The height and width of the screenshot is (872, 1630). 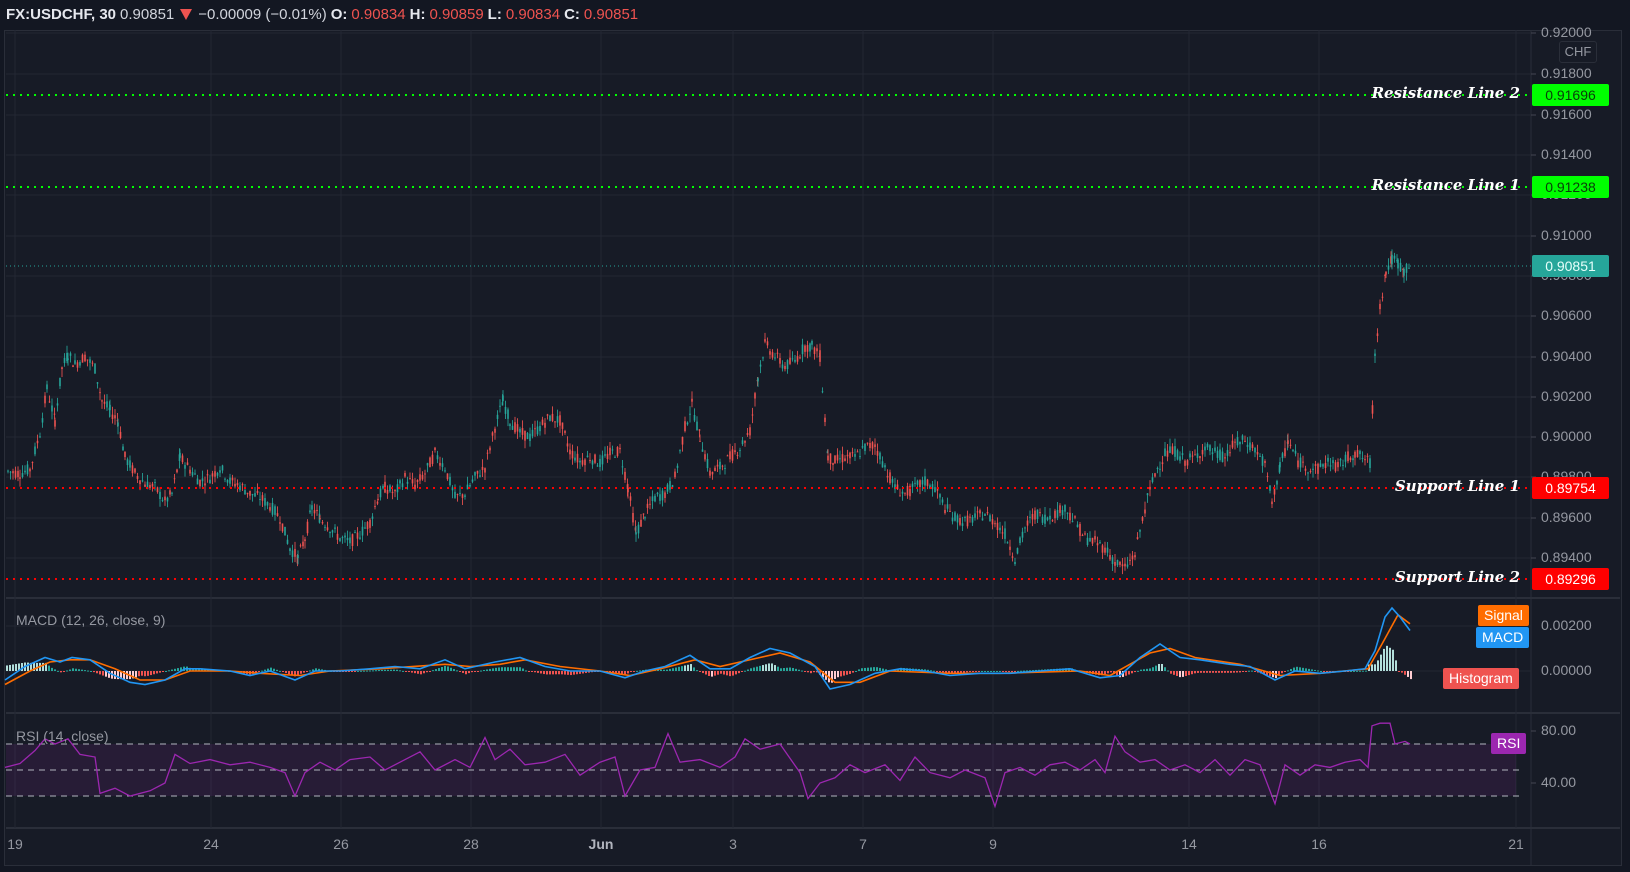 What do you see at coordinates (456, 14) in the screenshot?
I see `high-value: 0.90859` at bounding box center [456, 14].